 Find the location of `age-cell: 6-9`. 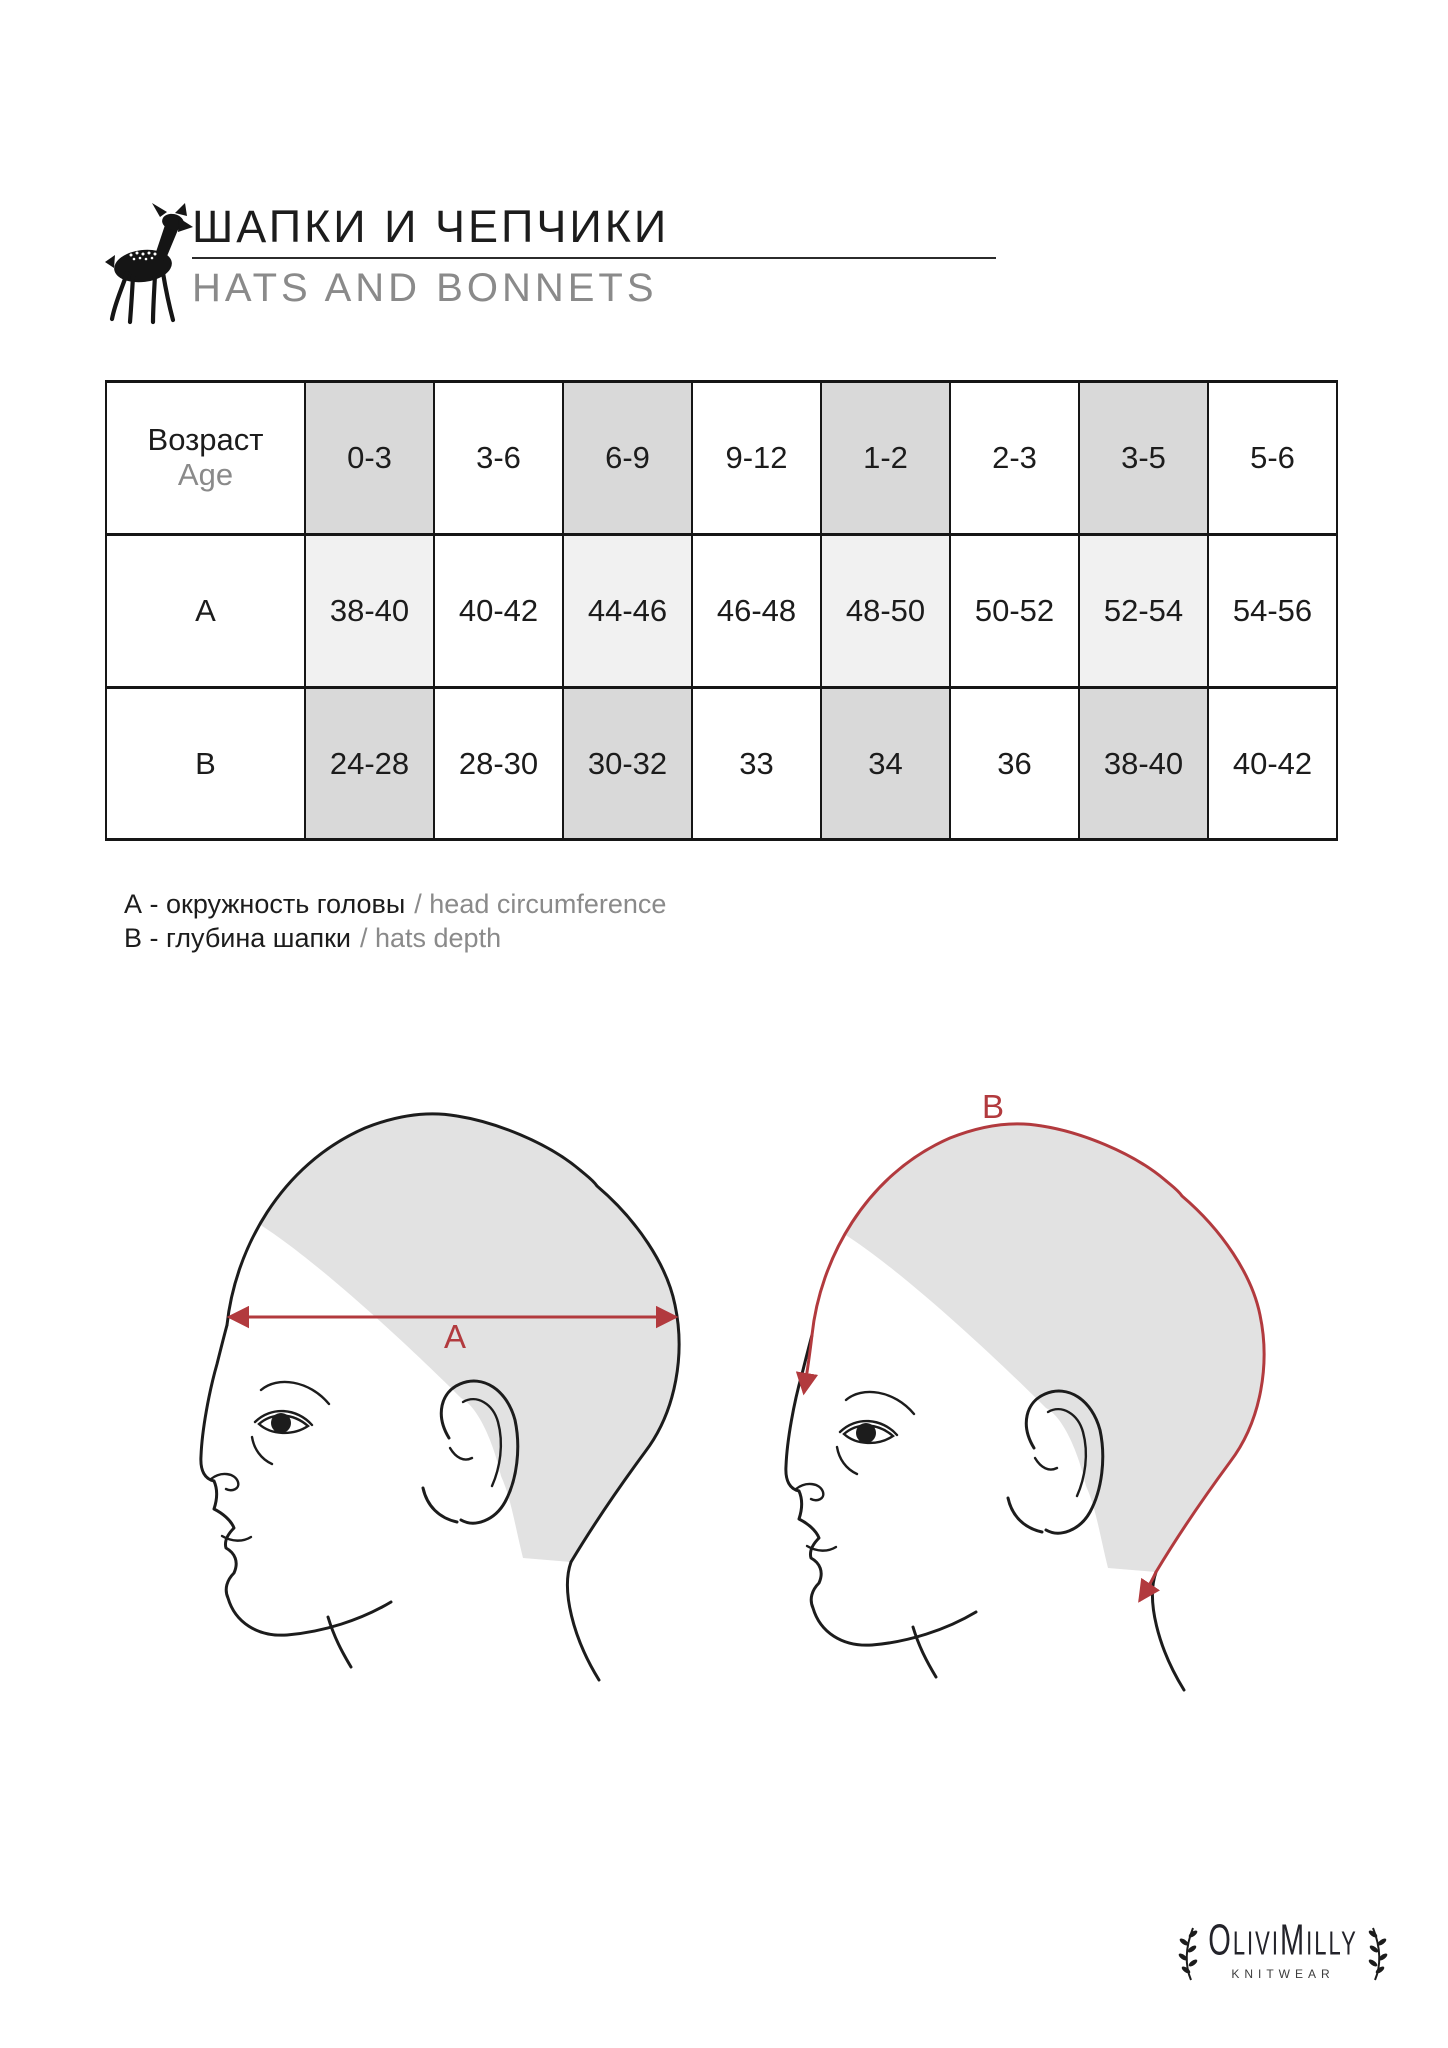

age-cell: 6-9 is located at coordinates (627, 458).